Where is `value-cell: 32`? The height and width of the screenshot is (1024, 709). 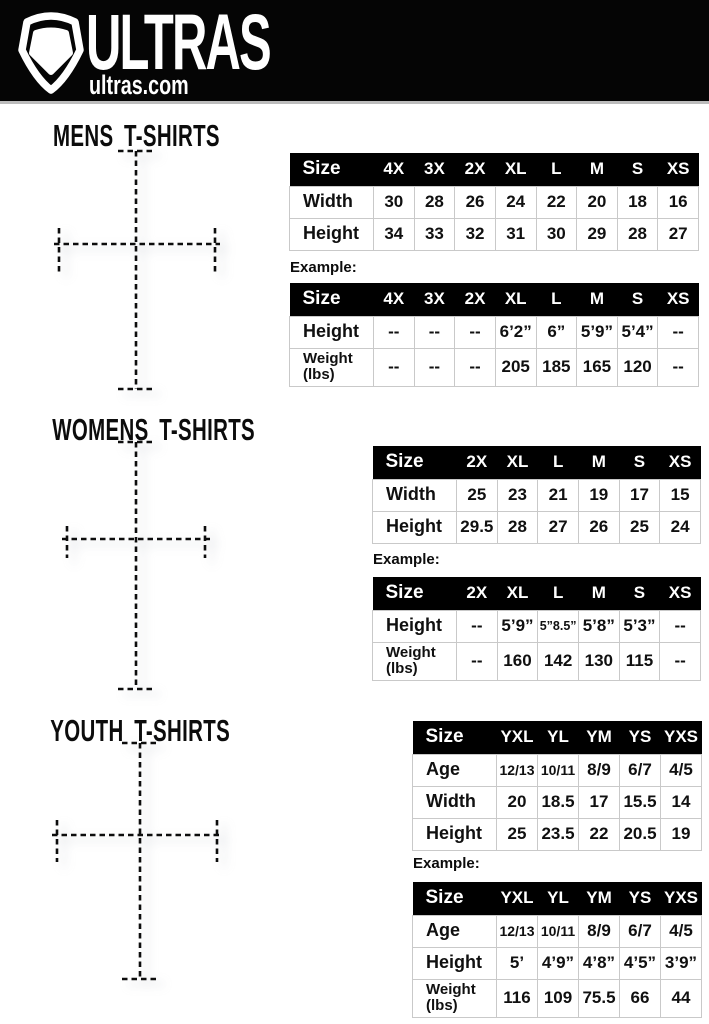 value-cell: 32 is located at coordinates (475, 234).